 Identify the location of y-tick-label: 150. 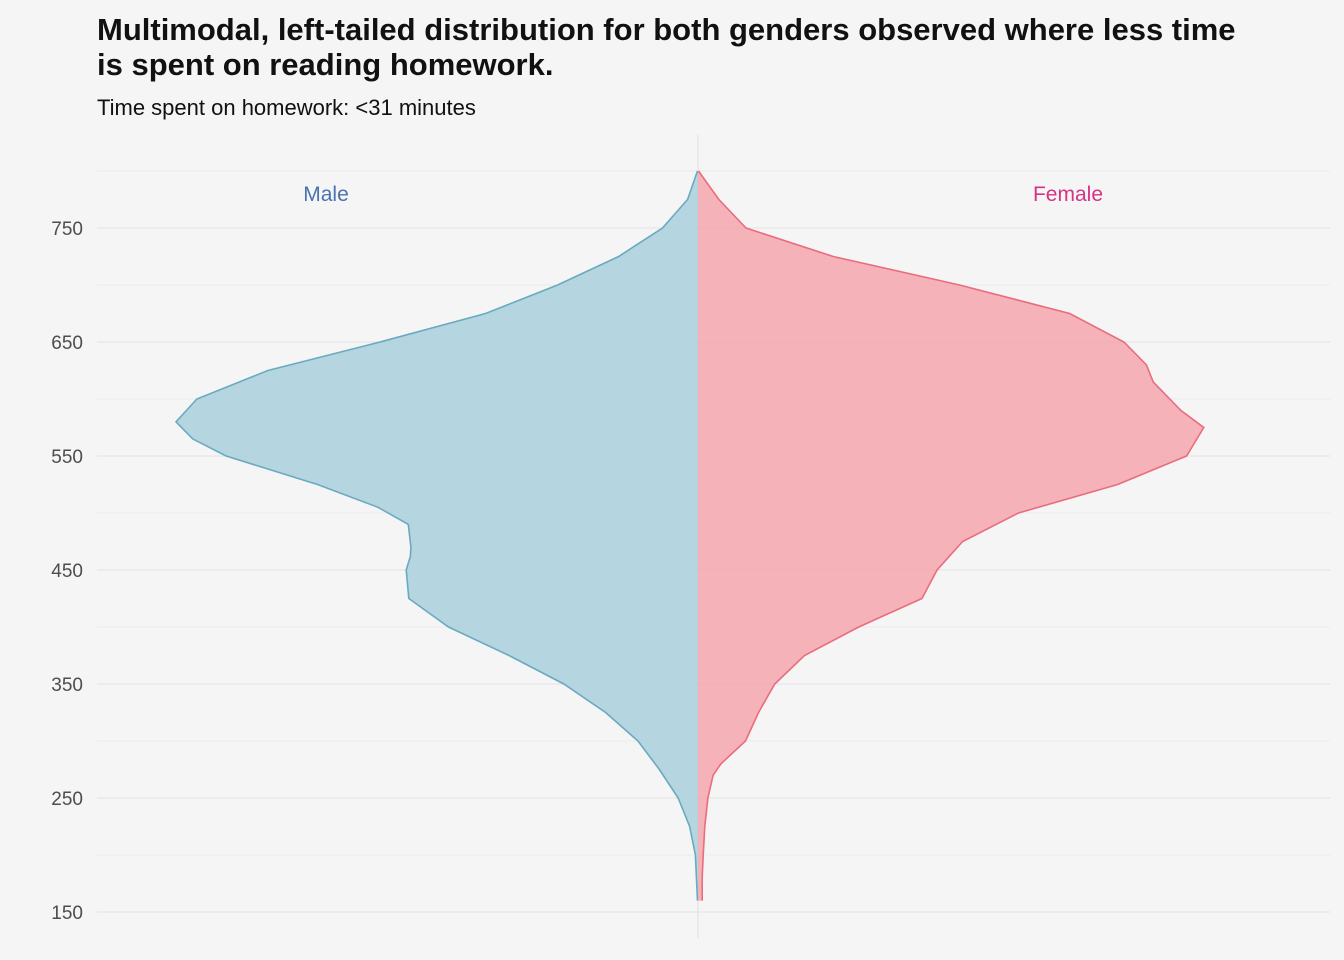
(67, 913).